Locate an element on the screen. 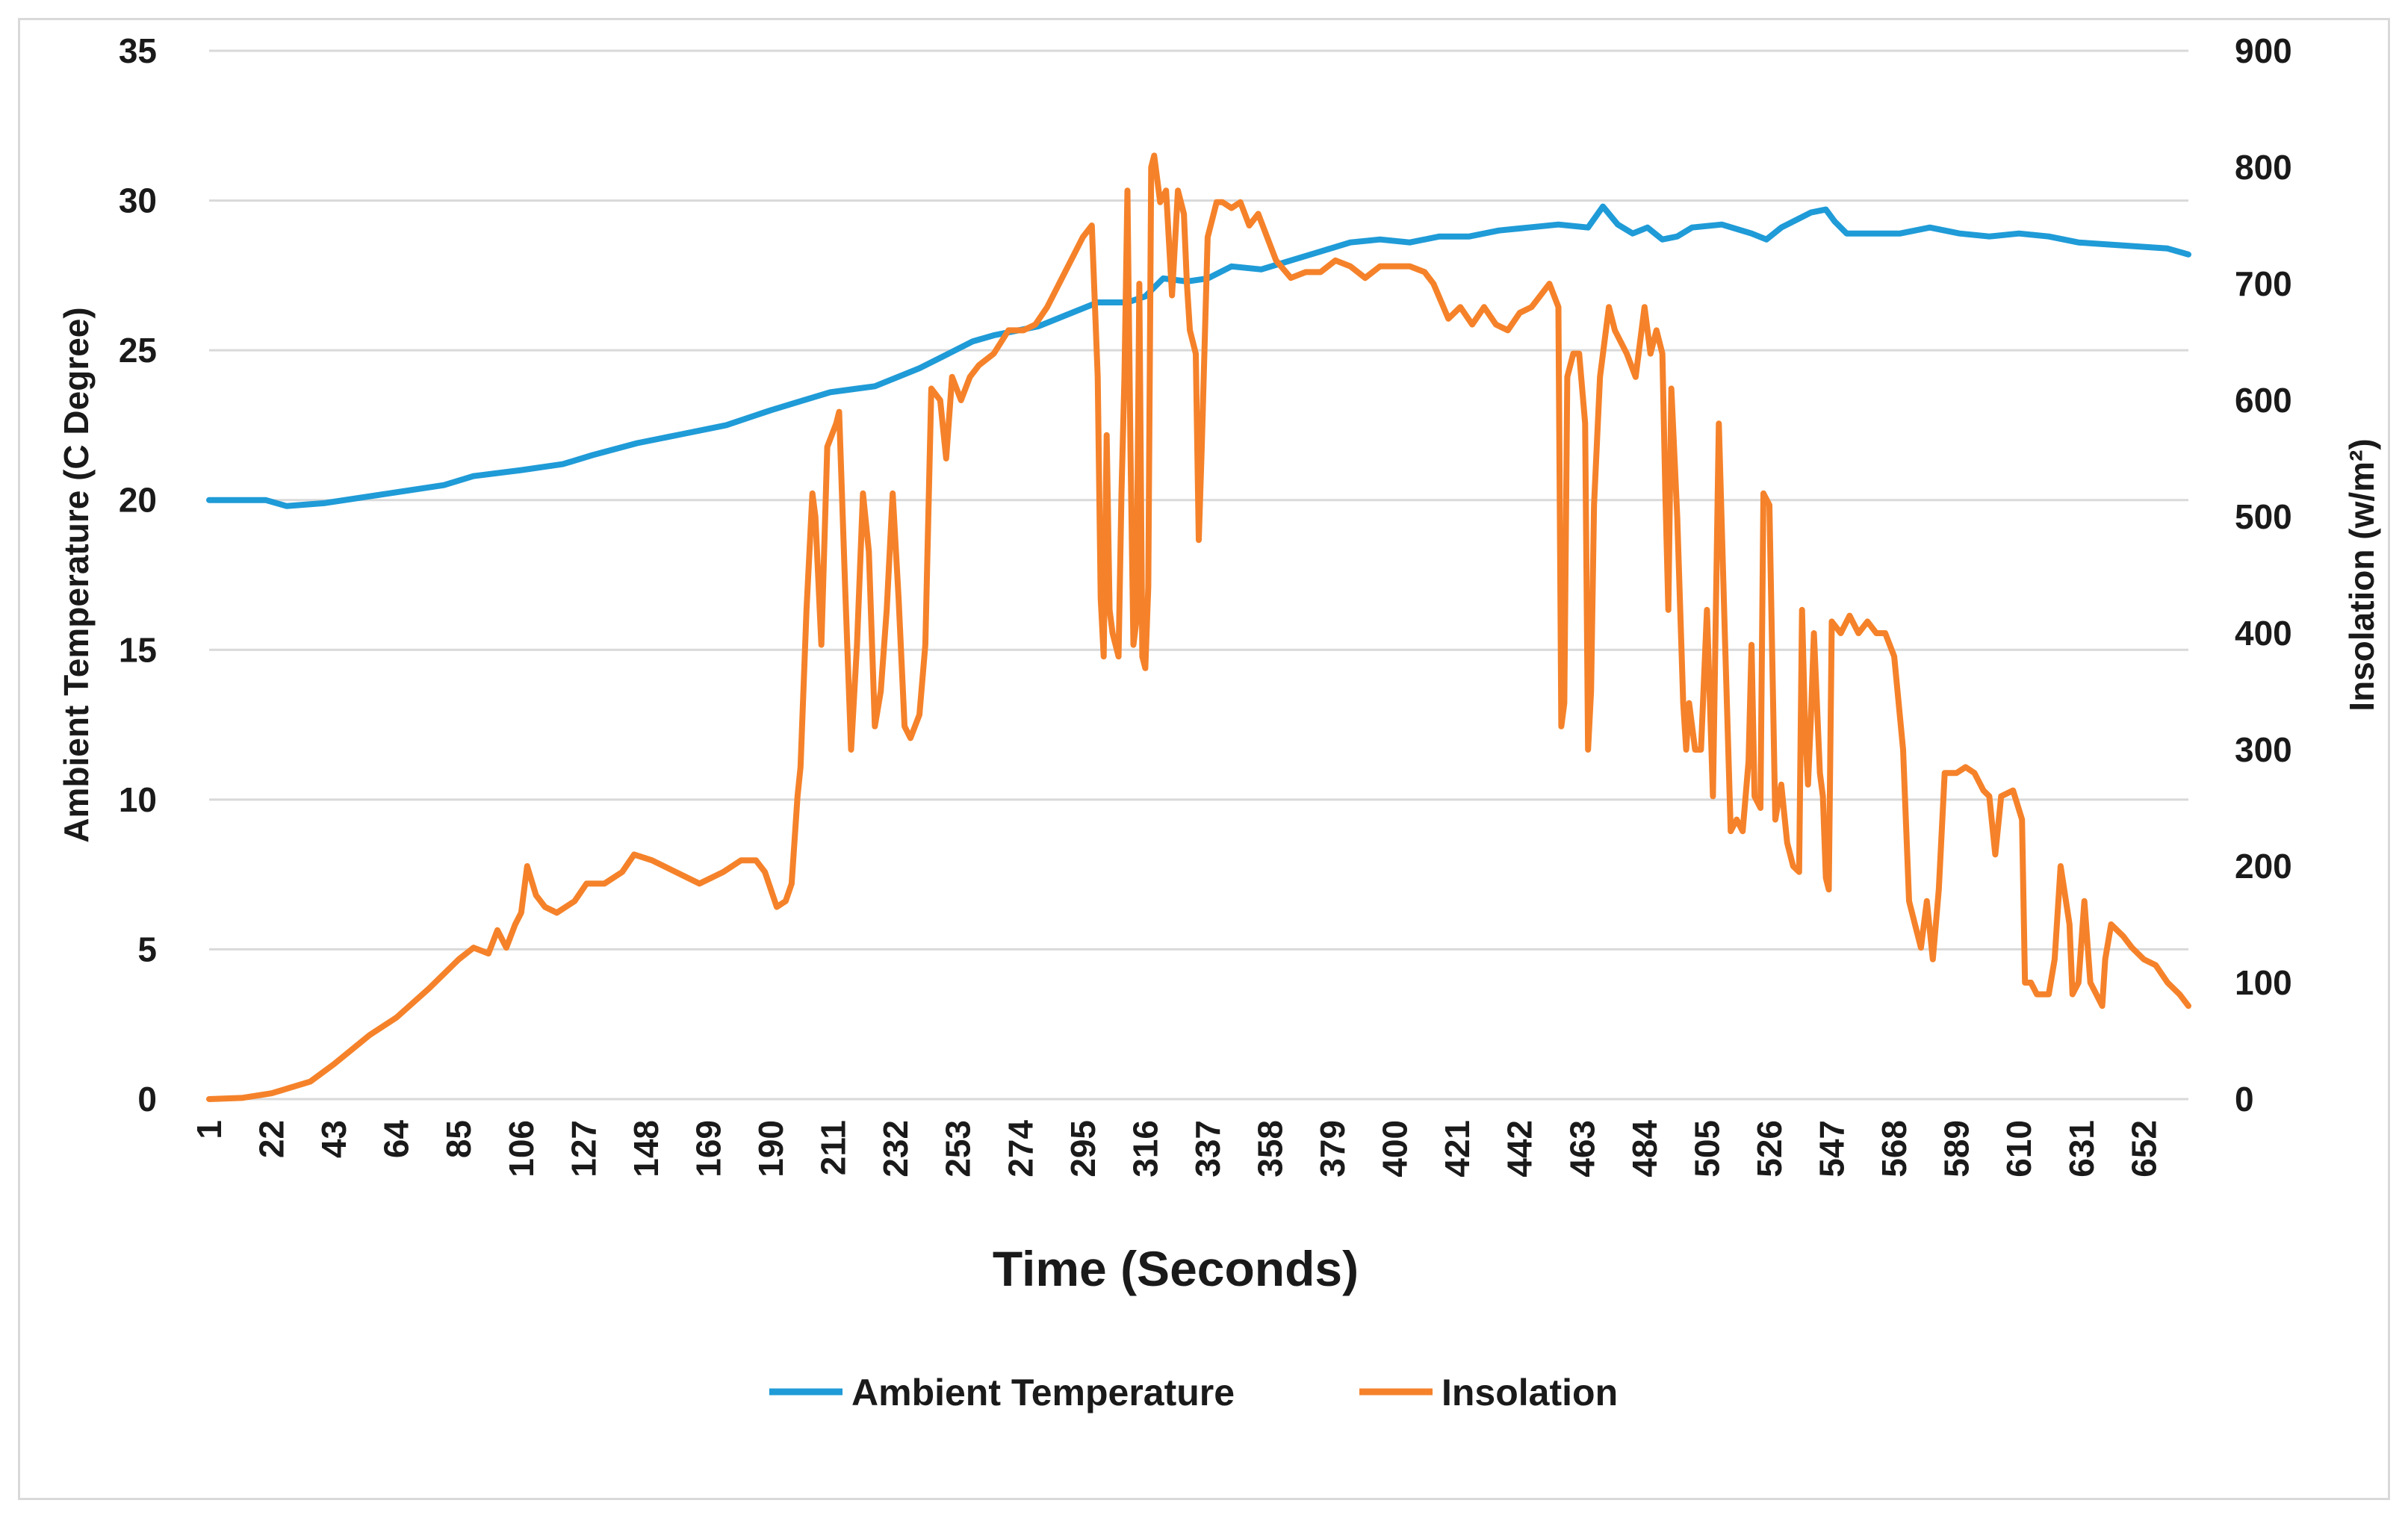 The image size is (2408, 1518). x-tick-label: 85 is located at coordinates (459, 1139).